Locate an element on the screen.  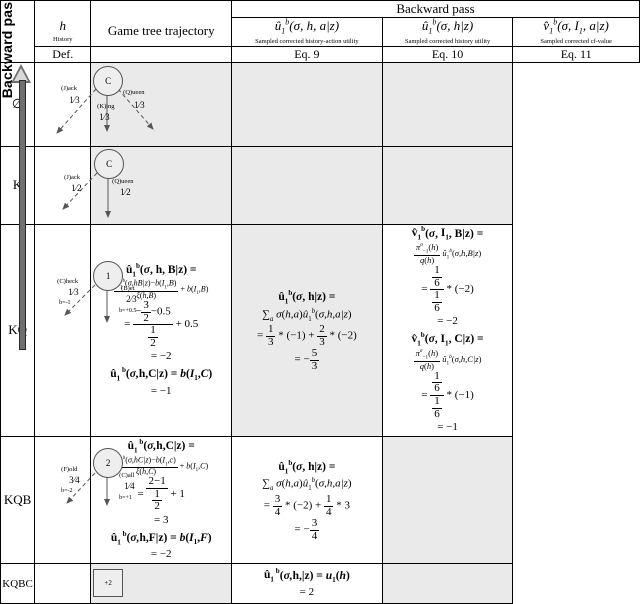
kqb-f2-line2: ∑a σ(h,a)û1b(σ,h,a|z) is located at coordinates (307, 485).